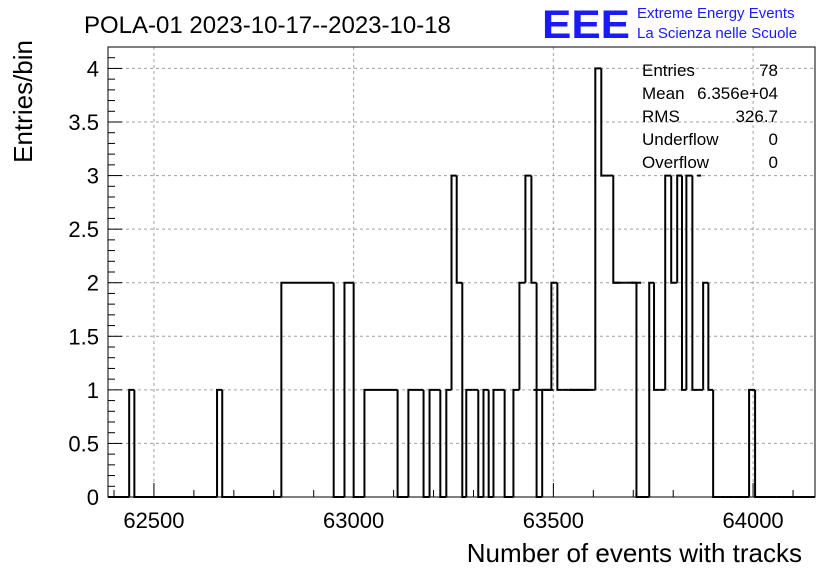 This screenshot has height=577, width=836. I want to click on y-tick-label: 3, so click(93, 176).